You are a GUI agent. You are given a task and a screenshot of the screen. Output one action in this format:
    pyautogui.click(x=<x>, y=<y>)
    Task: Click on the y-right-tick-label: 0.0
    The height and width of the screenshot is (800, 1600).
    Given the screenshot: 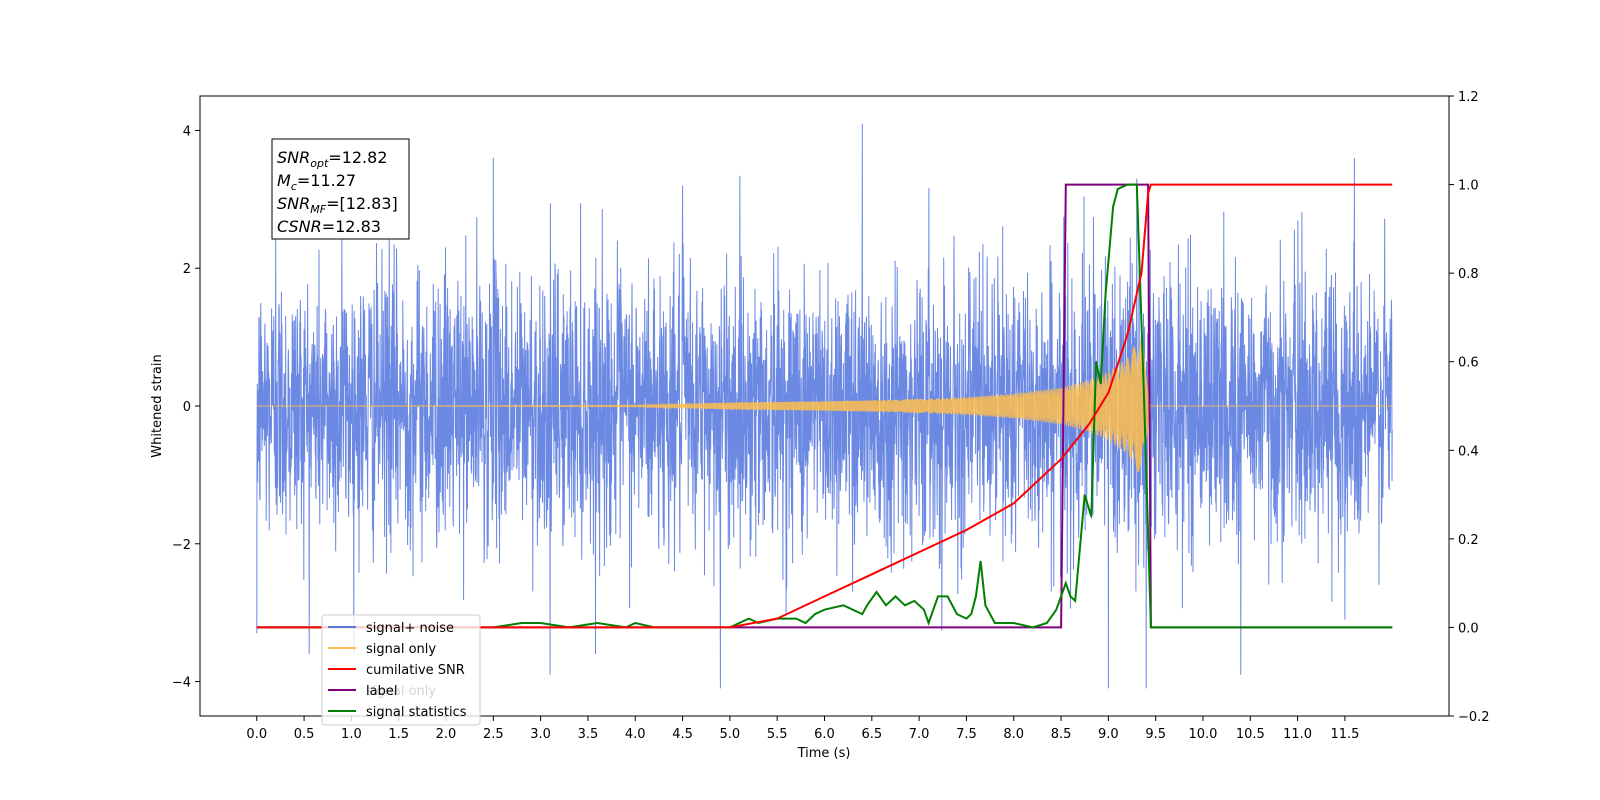 What is the action you would take?
    pyautogui.click(x=1468, y=628)
    